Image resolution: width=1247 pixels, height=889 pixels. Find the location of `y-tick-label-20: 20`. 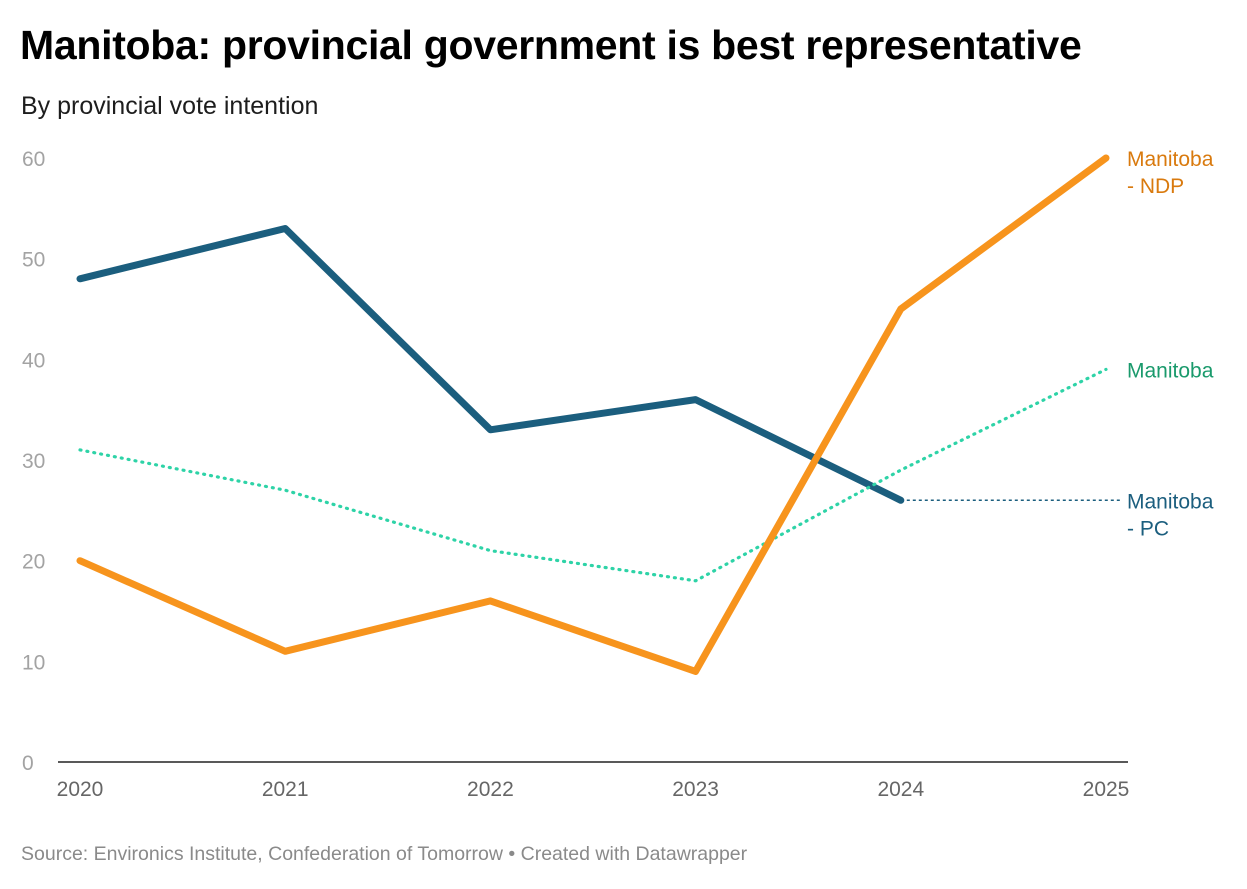

y-tick-label-20: 20 is located at coordinates (33, 562).